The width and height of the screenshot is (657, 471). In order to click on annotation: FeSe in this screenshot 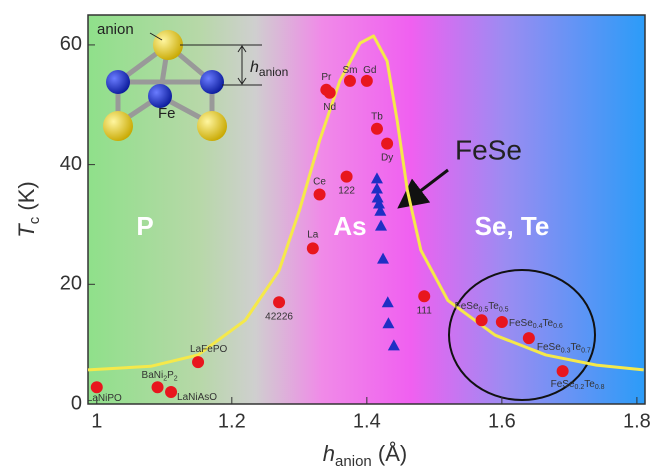, I will do `click(488, 149)`.